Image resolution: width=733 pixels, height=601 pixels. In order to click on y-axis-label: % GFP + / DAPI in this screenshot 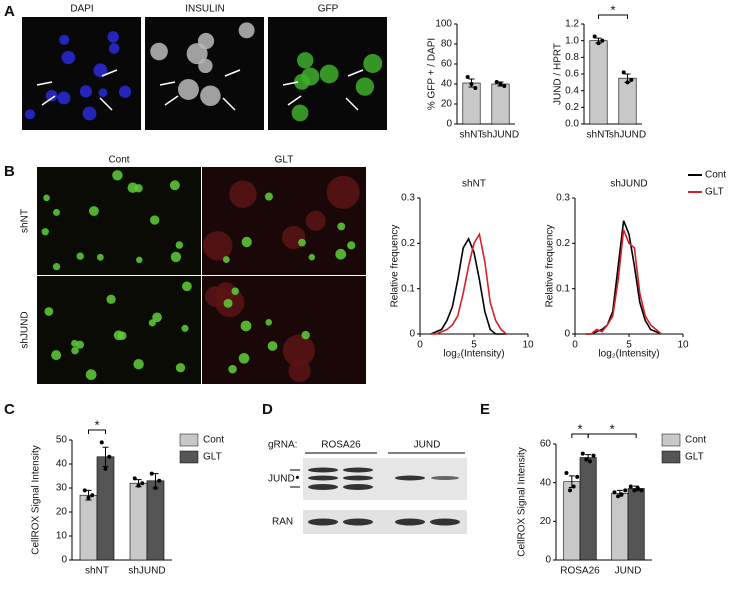, I will do `click(432, 74)`.